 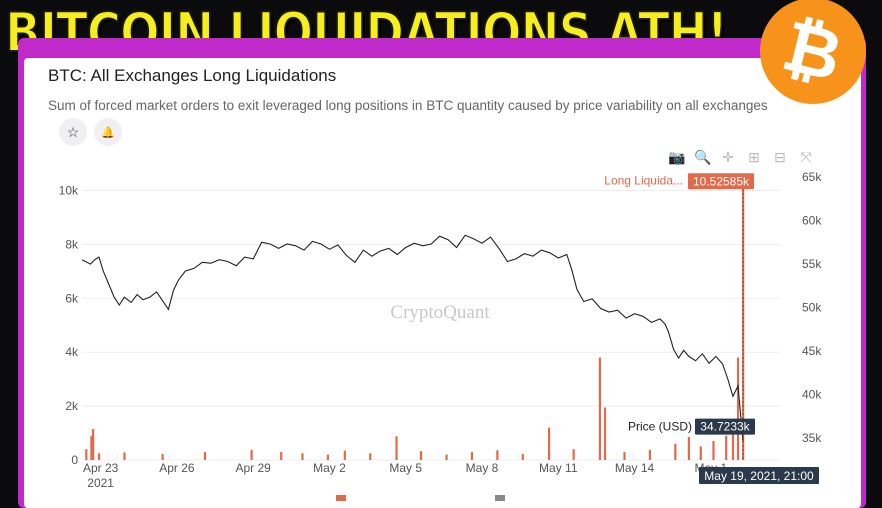 What do you see at coordinates (558, 468) in the screenshot?
I see `x-tick-label: May 11` at bounding box center [558, 468].